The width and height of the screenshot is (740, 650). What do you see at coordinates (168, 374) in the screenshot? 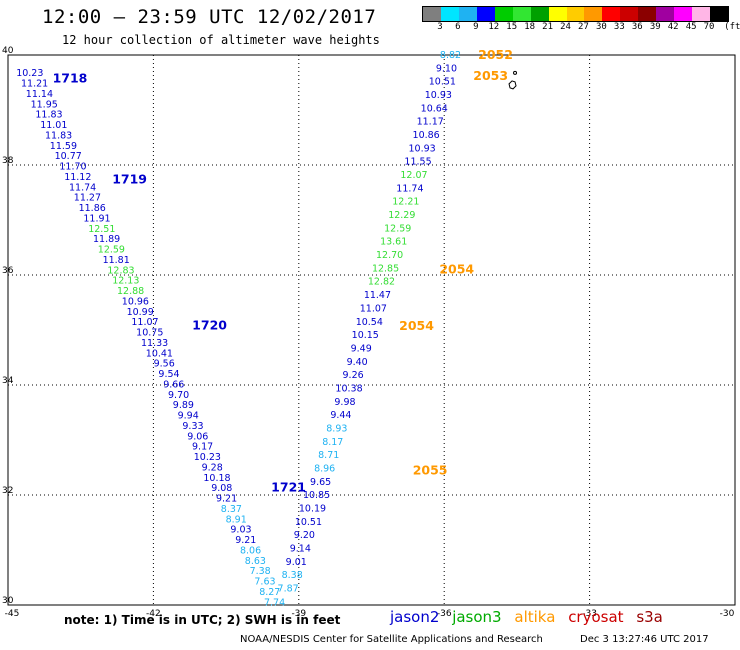
I see `swh-value-desc: 9.54` at bounding box center [168, 374].